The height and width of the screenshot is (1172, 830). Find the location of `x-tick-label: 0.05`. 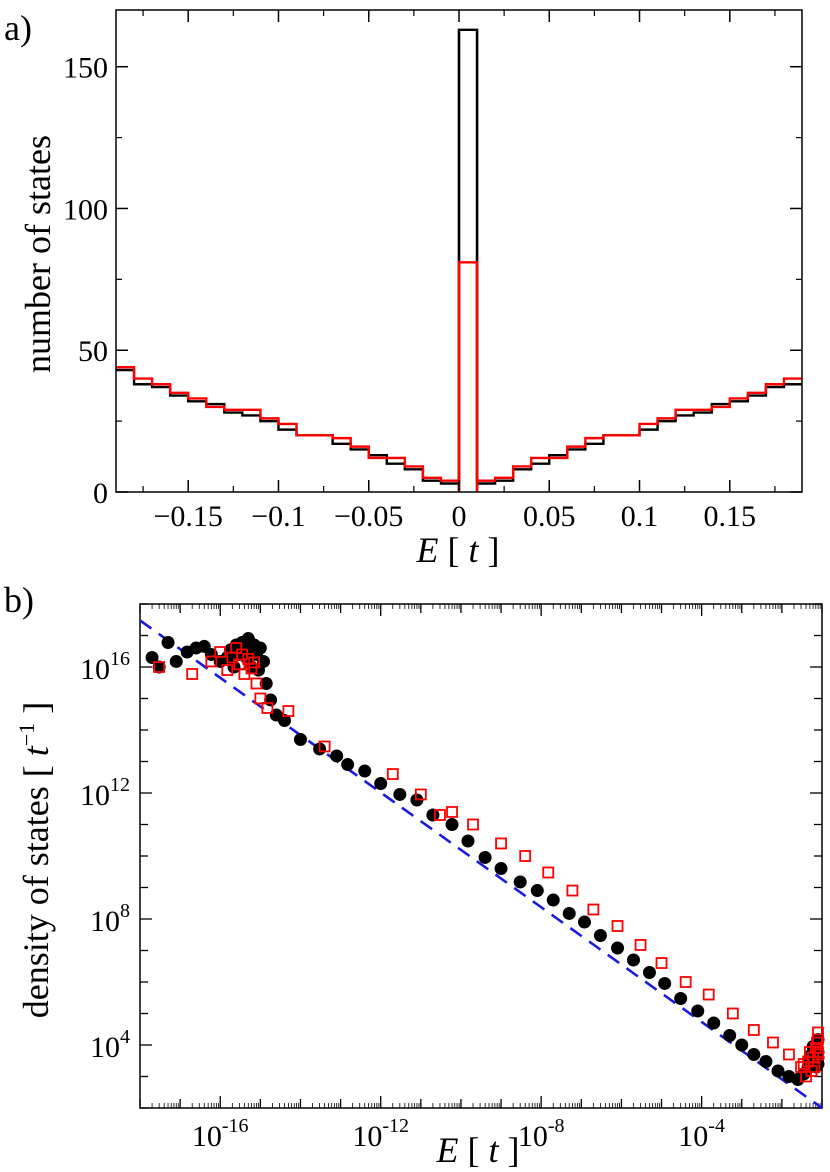

x-tick-label: 0.05 is located at coordinates (549, 516).